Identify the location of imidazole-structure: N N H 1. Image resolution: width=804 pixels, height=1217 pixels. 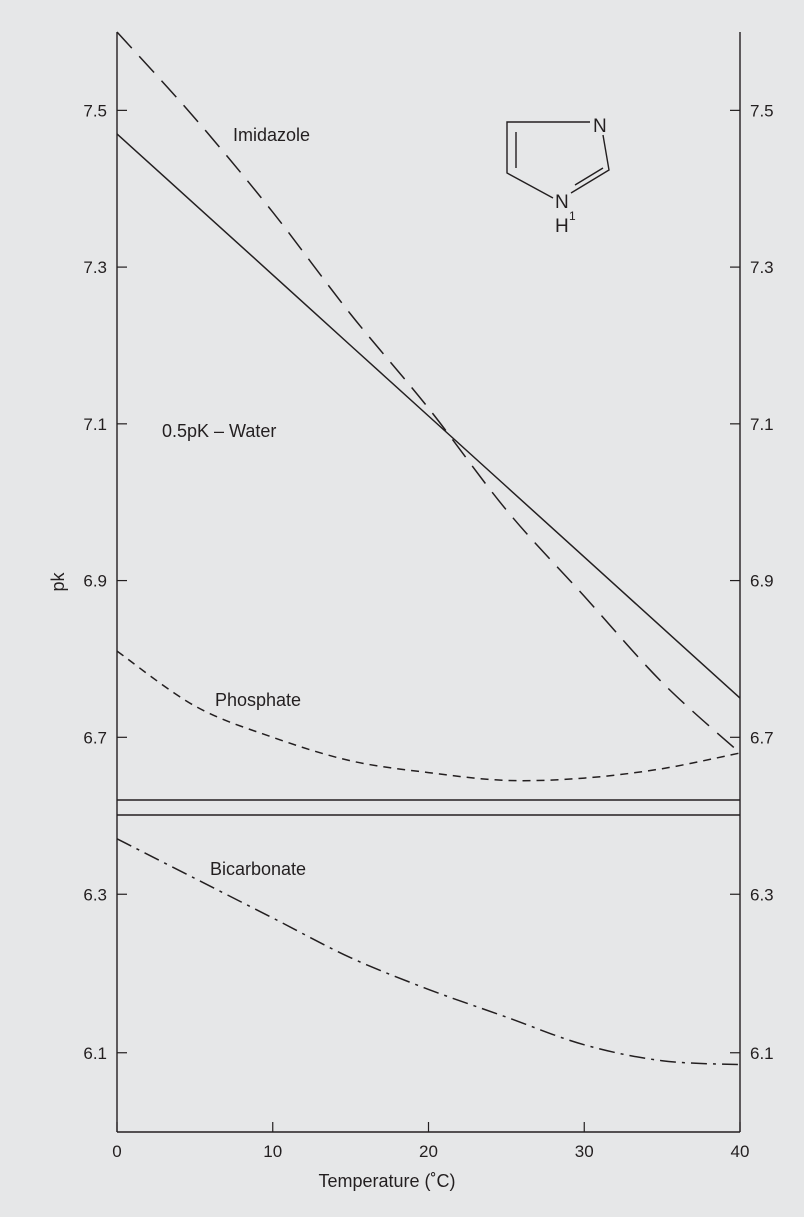
(558, 176).